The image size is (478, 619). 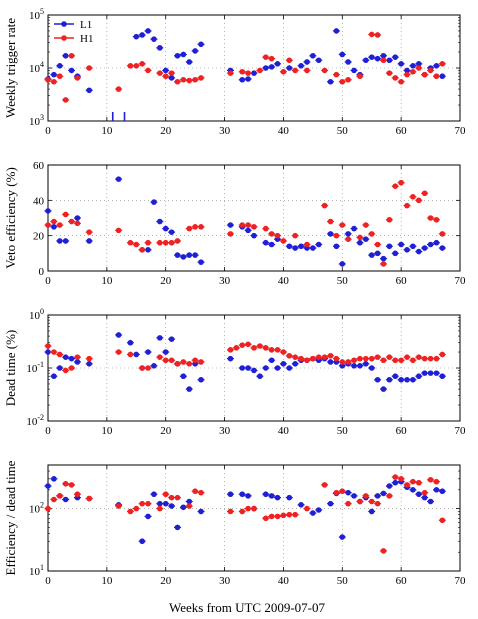 I want to click on series-H1, so click(x=245, y=67).